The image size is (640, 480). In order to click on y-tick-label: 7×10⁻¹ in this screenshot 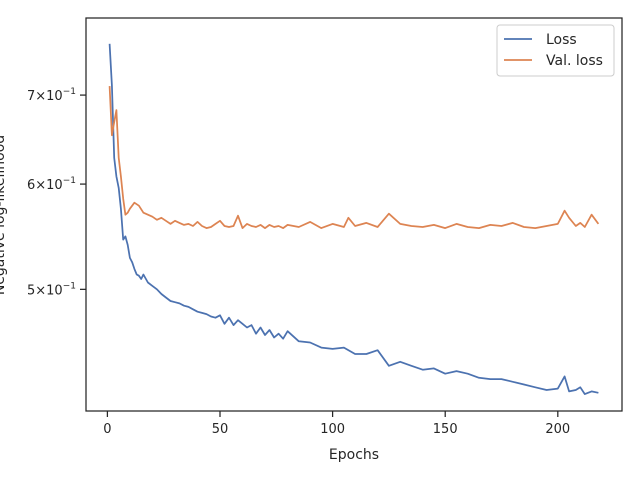, I will do `click(51, 95)`.